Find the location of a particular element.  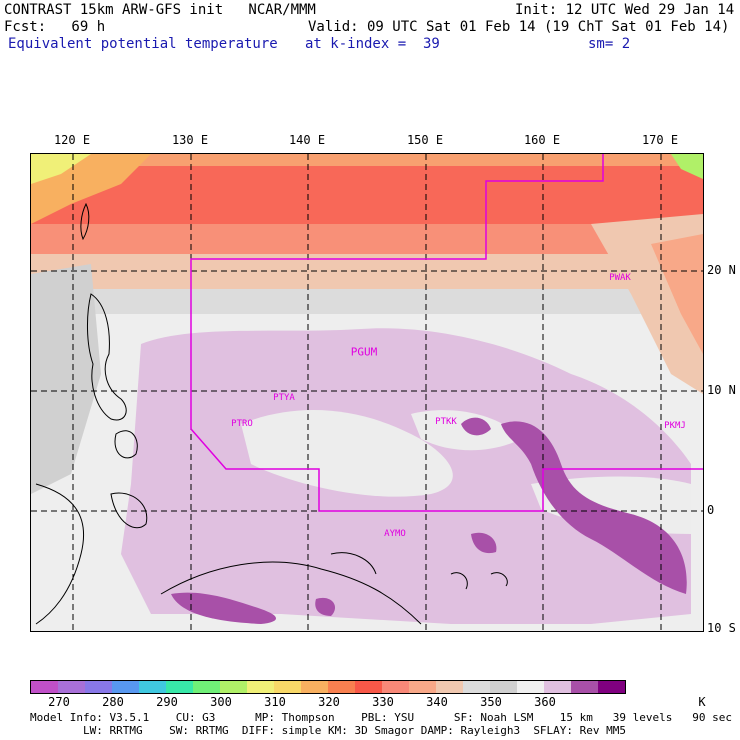

lon-label: 140 E is located at coordinates (307, 140).